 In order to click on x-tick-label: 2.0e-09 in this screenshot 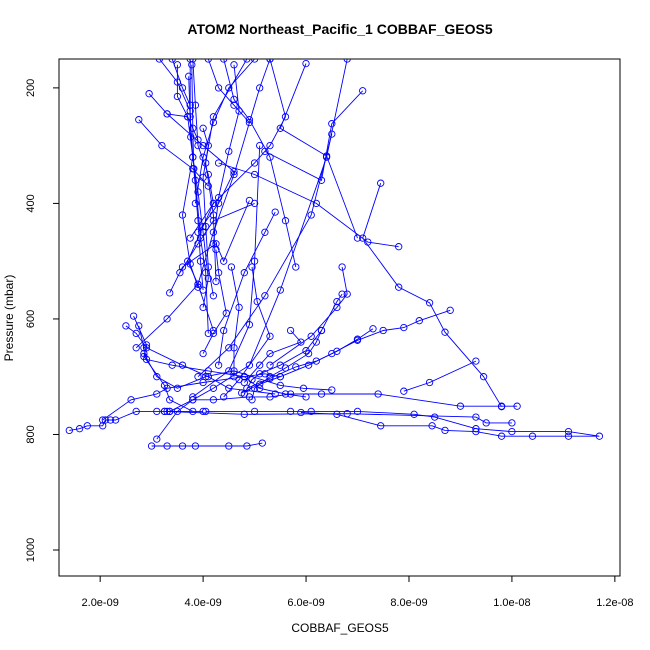, I will do `click(100, 603)`.